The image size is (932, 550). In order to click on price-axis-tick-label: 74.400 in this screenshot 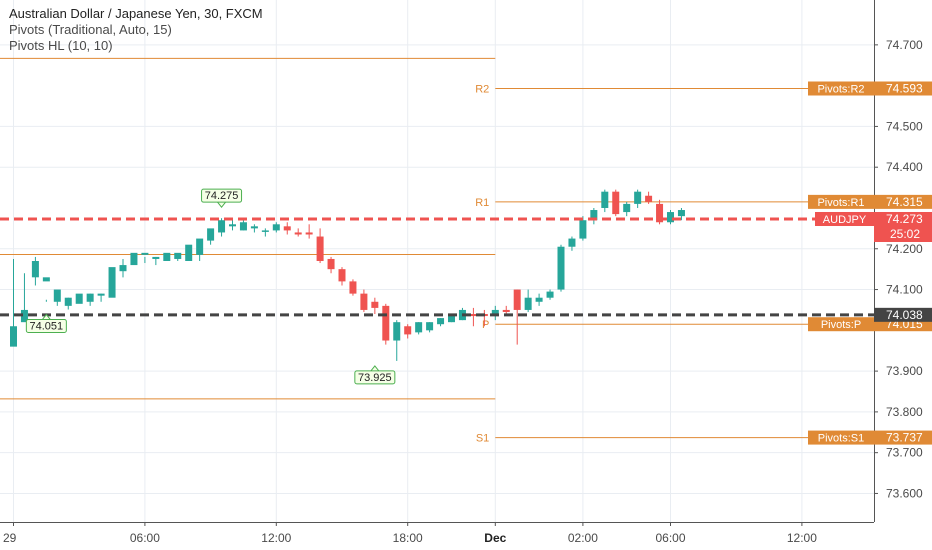, I will do `click(904, 167)`.